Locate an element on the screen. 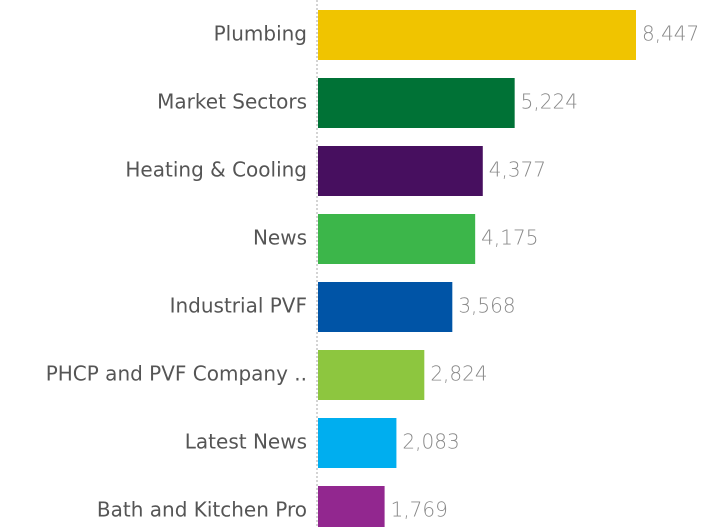 The width and height of the screenshot is (726, 527). value-label: 3,568 is located at coordinates (486, 306).